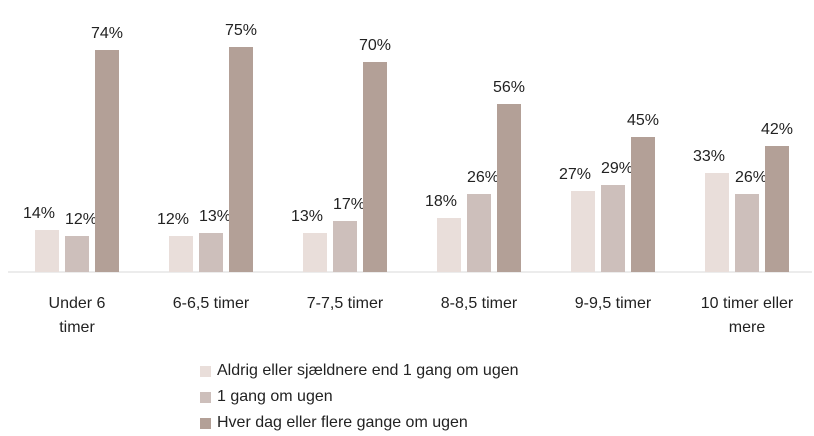 The height and width of the screenshot is (436, 814). Describe the element at coordinates (77, 315) in the screenshot. I see `x-tick-label: Under 6 timer` at that location.